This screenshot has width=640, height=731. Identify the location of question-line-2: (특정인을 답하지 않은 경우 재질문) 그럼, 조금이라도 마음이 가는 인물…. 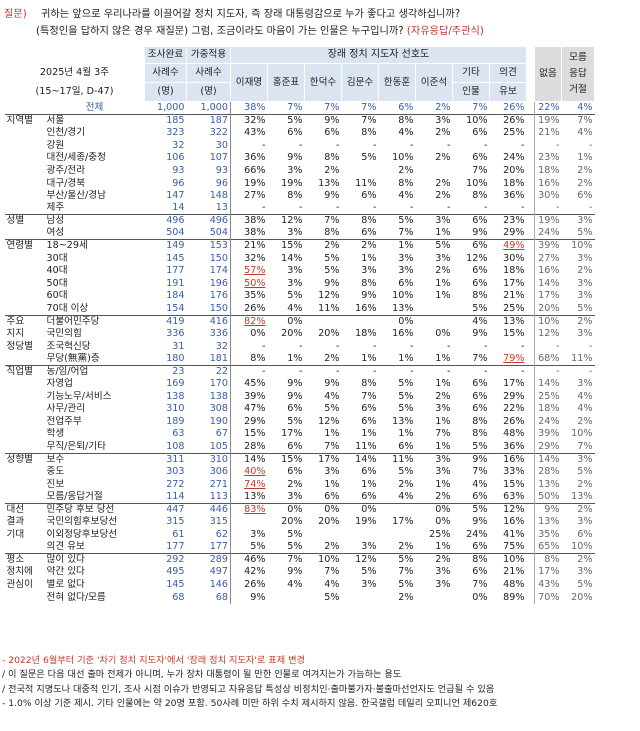
(260, 31).